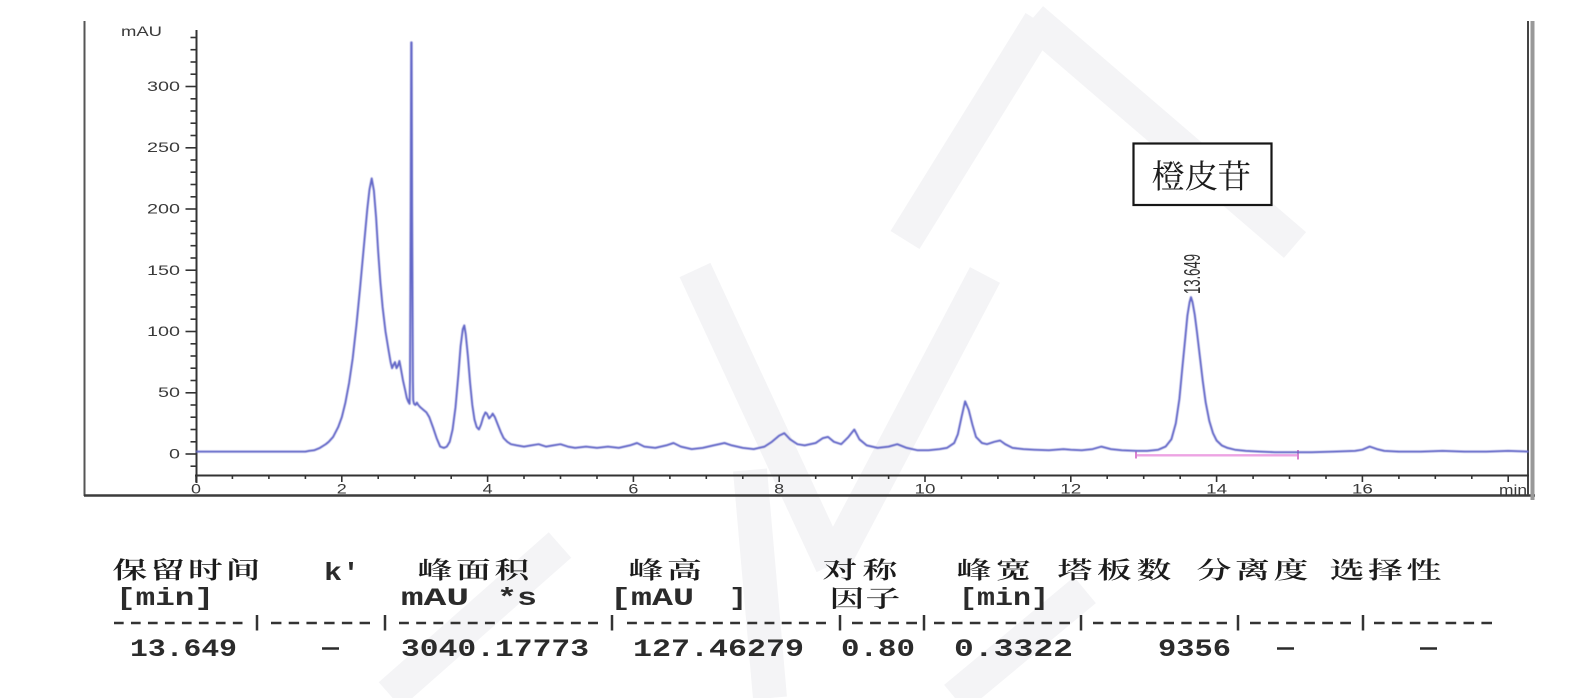  Describe the element at coordinates (495, 649) in the screenshot. I see `svg-text: 3040.17773` at that location.